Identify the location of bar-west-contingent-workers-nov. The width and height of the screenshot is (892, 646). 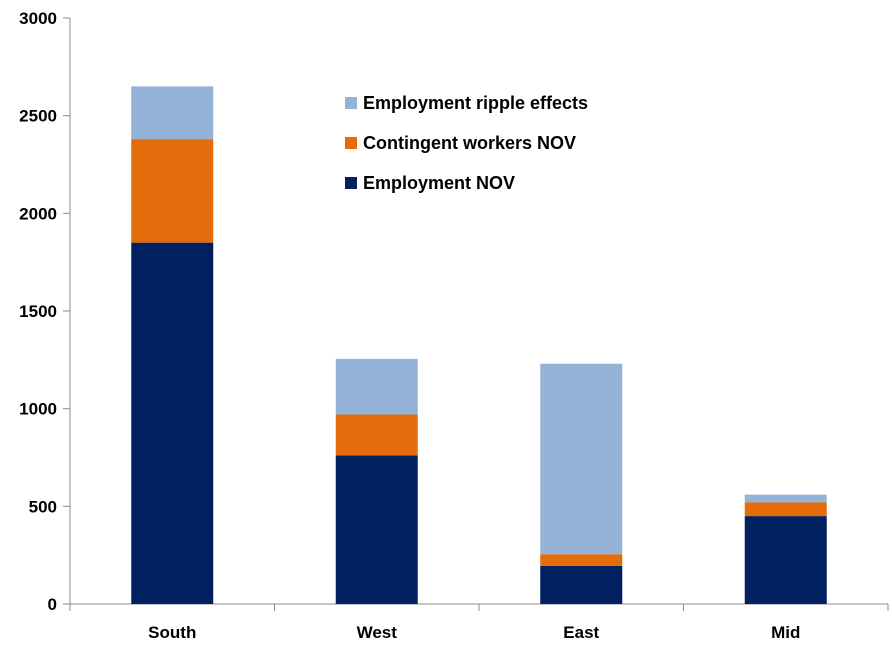
(376, 435).